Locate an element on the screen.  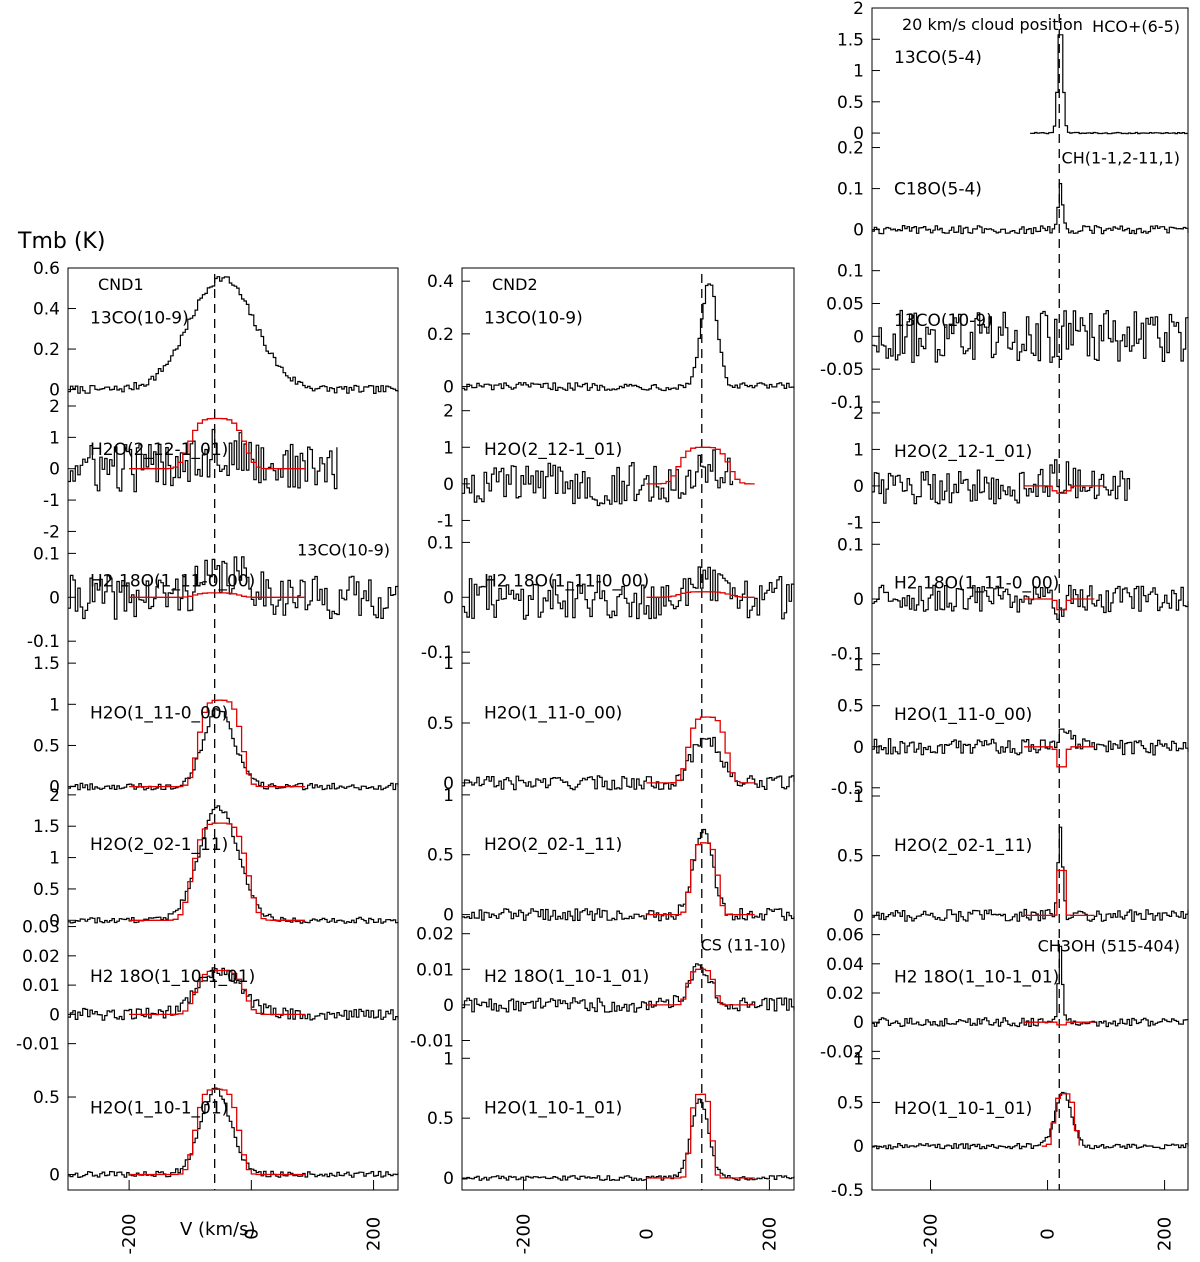
y-tick-label: 0.01 is located at coordinates (435, 970).